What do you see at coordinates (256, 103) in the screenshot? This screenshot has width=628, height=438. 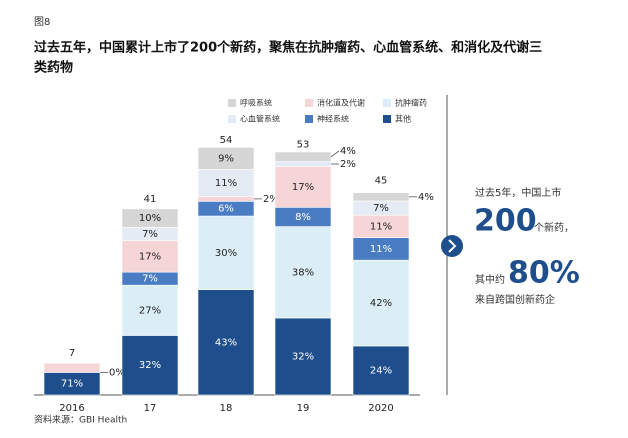 I see `legend-label: 呼吸系统` at bounding box center [256, 103].